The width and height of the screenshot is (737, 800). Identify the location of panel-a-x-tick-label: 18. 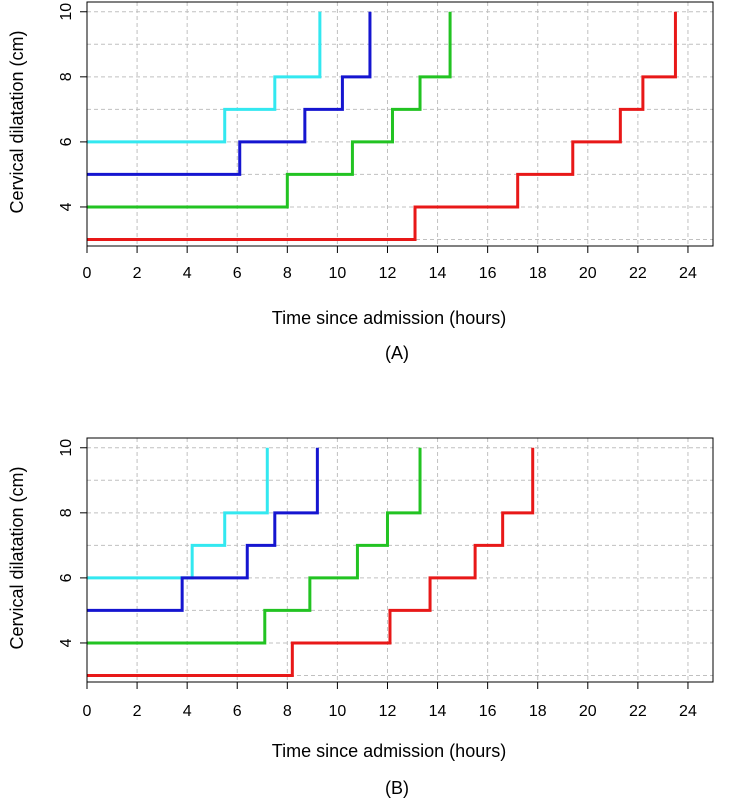
(538, 273).